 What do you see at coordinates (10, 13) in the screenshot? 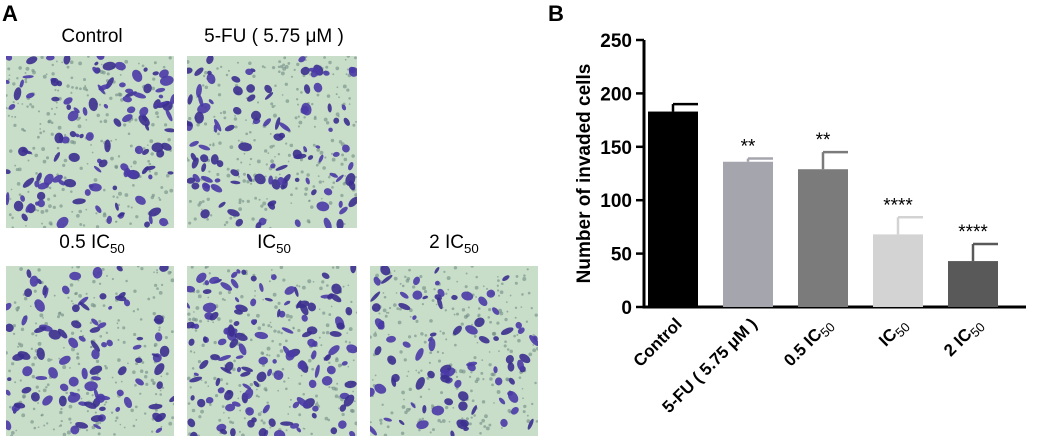
I see `panel-a-letter: A` at bounding box center [10, 13].